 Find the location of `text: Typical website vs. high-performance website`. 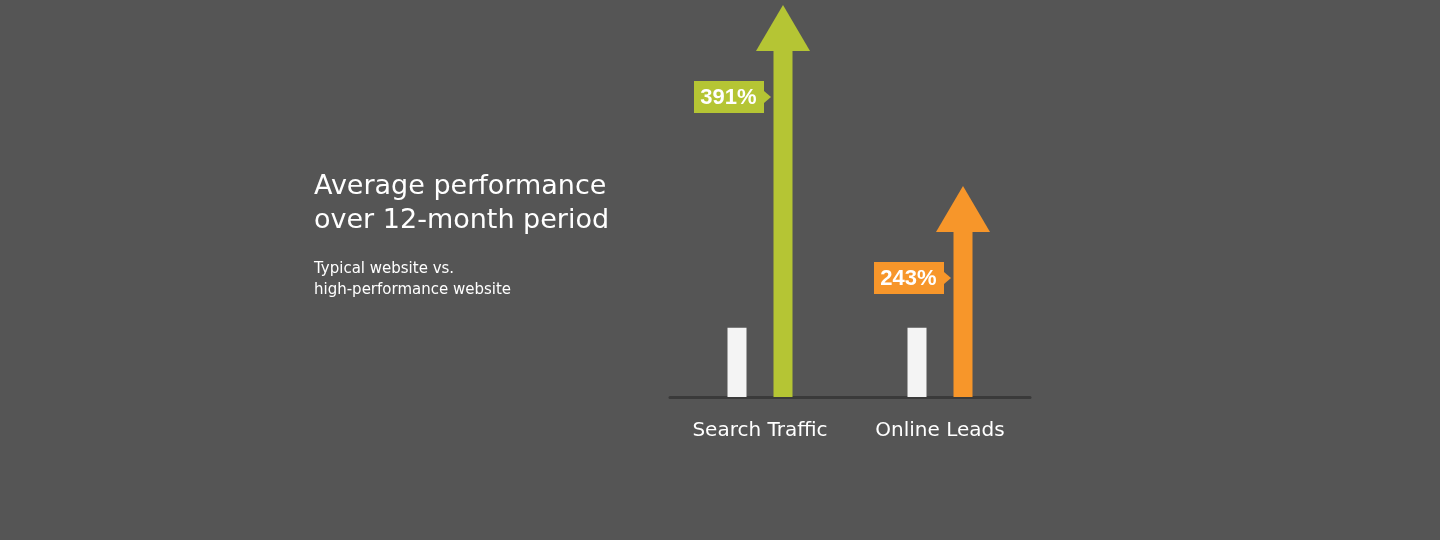

text: Typical website vs. high-performance website is located at coordinates (412, 278).